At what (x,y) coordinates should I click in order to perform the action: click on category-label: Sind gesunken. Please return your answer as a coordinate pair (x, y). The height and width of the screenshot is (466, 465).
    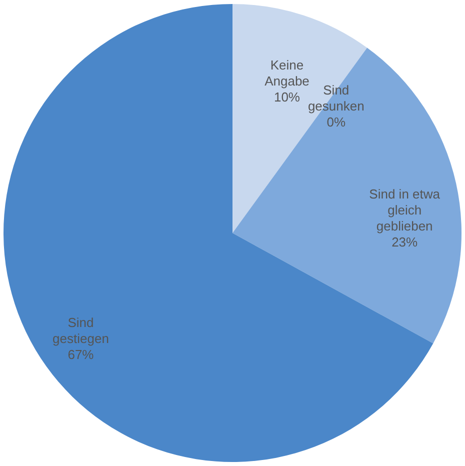
    Looking at the image, I should click on (336, 98).